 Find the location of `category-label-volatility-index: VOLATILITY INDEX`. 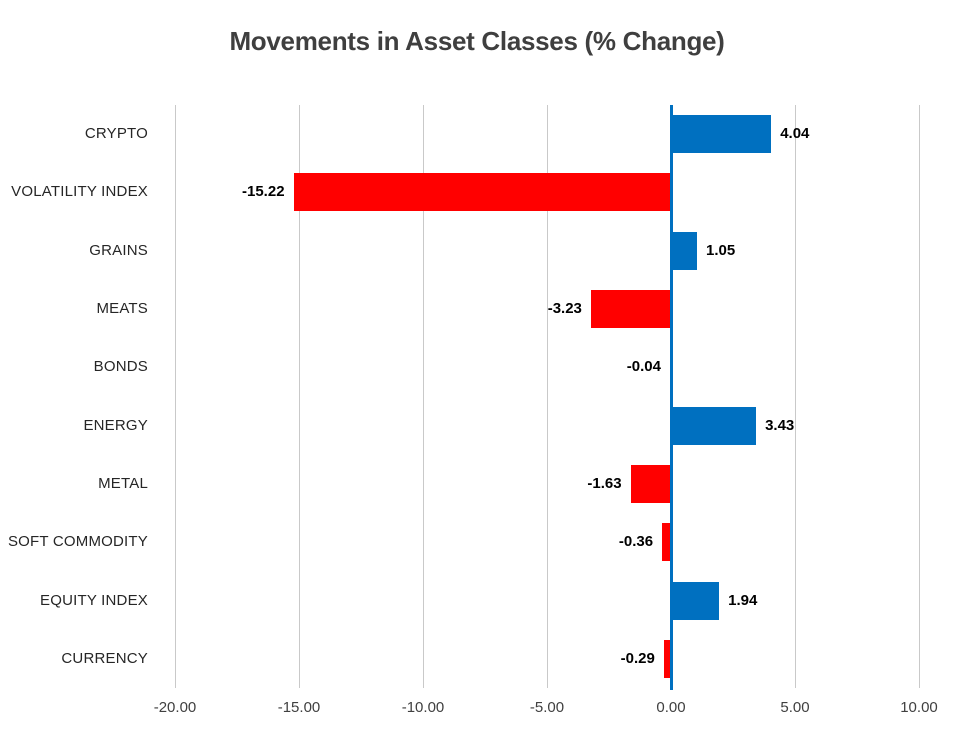

category-label-volatility-index: VOLATILITY INDEX is located at coordinates (79, 192).